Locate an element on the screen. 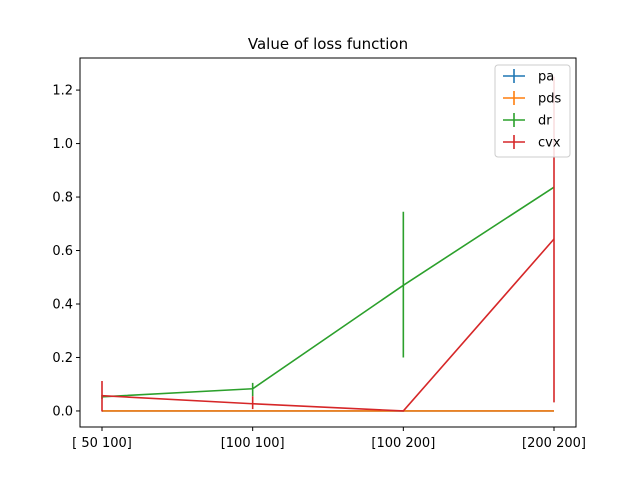 The height and width of the screenshot is (480, 640). legend: pa pds dr cvx is located at coordinates (532, 111).